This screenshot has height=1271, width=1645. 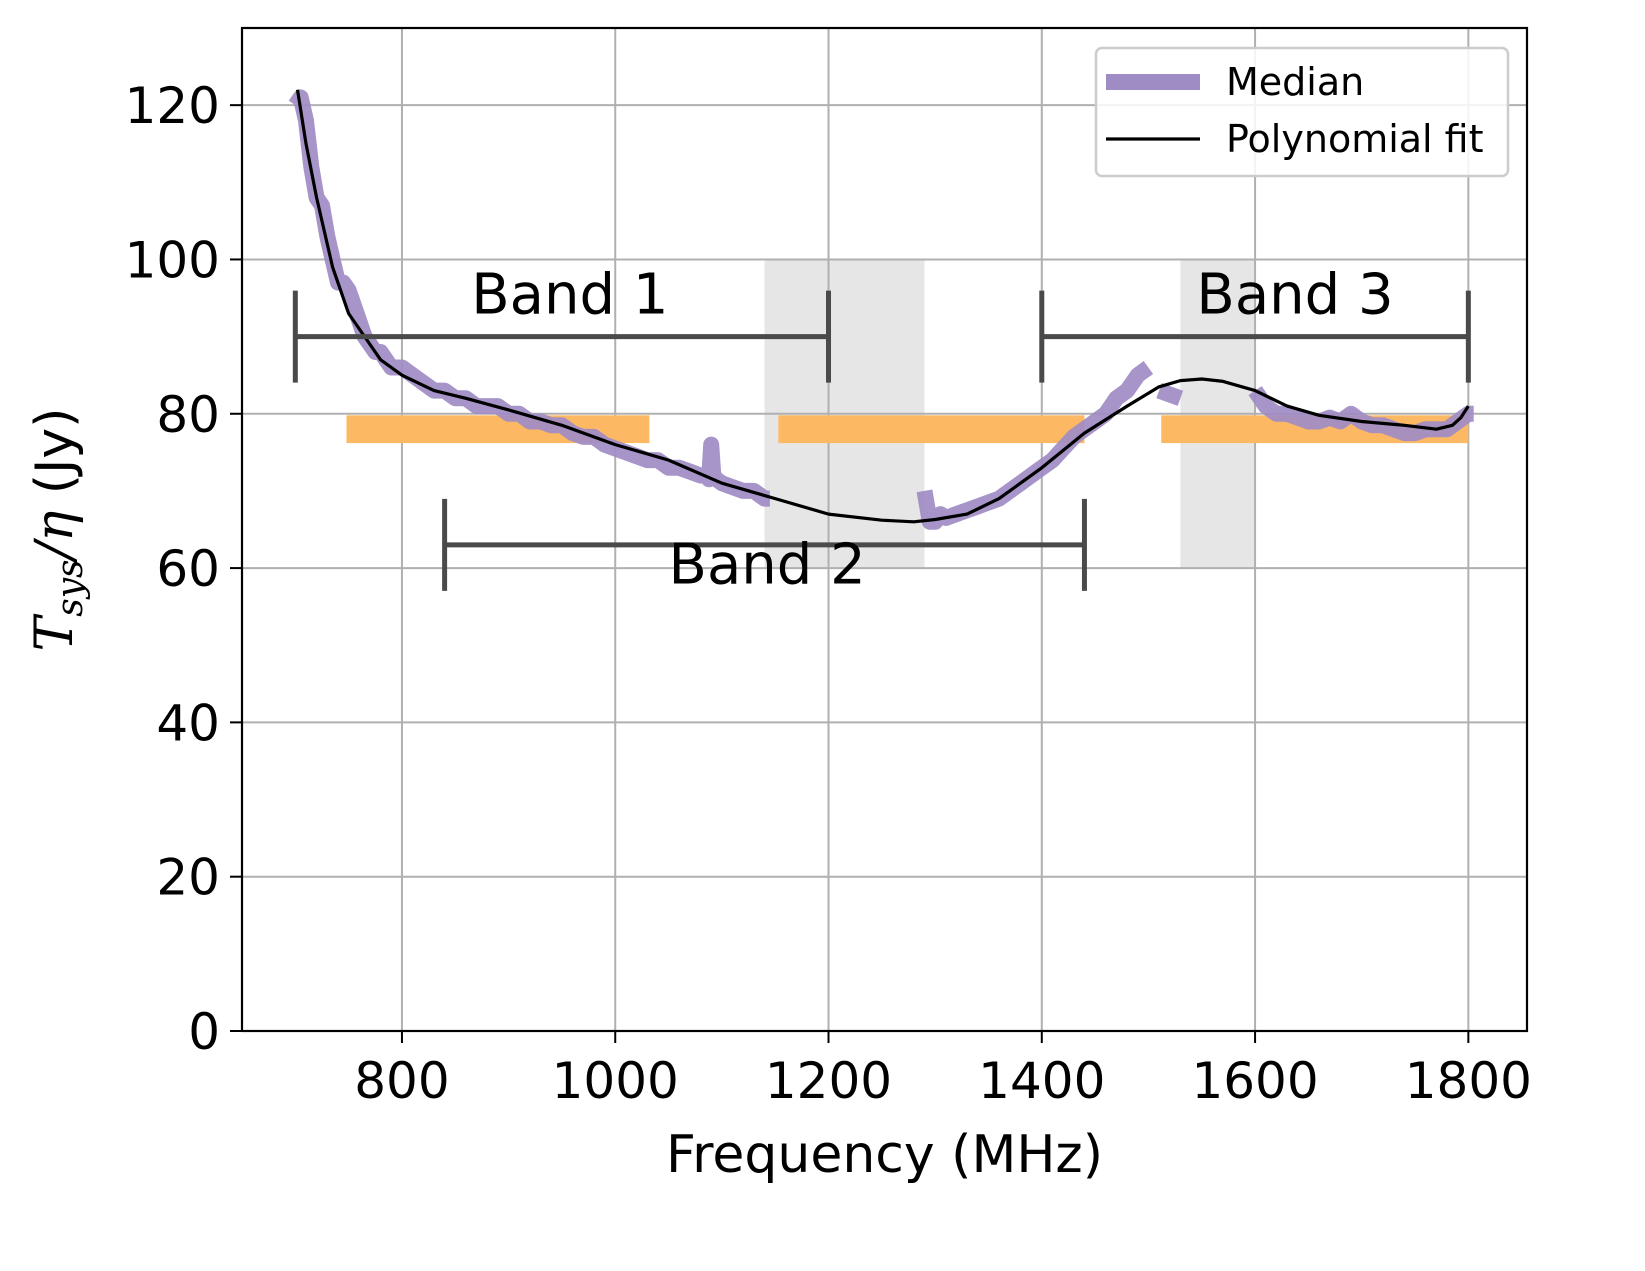 What do you see at coordinates (55, 459) in the screenshot?
I see `y-axis-title-unit: (Jy)` at bounding box center [55, 459].